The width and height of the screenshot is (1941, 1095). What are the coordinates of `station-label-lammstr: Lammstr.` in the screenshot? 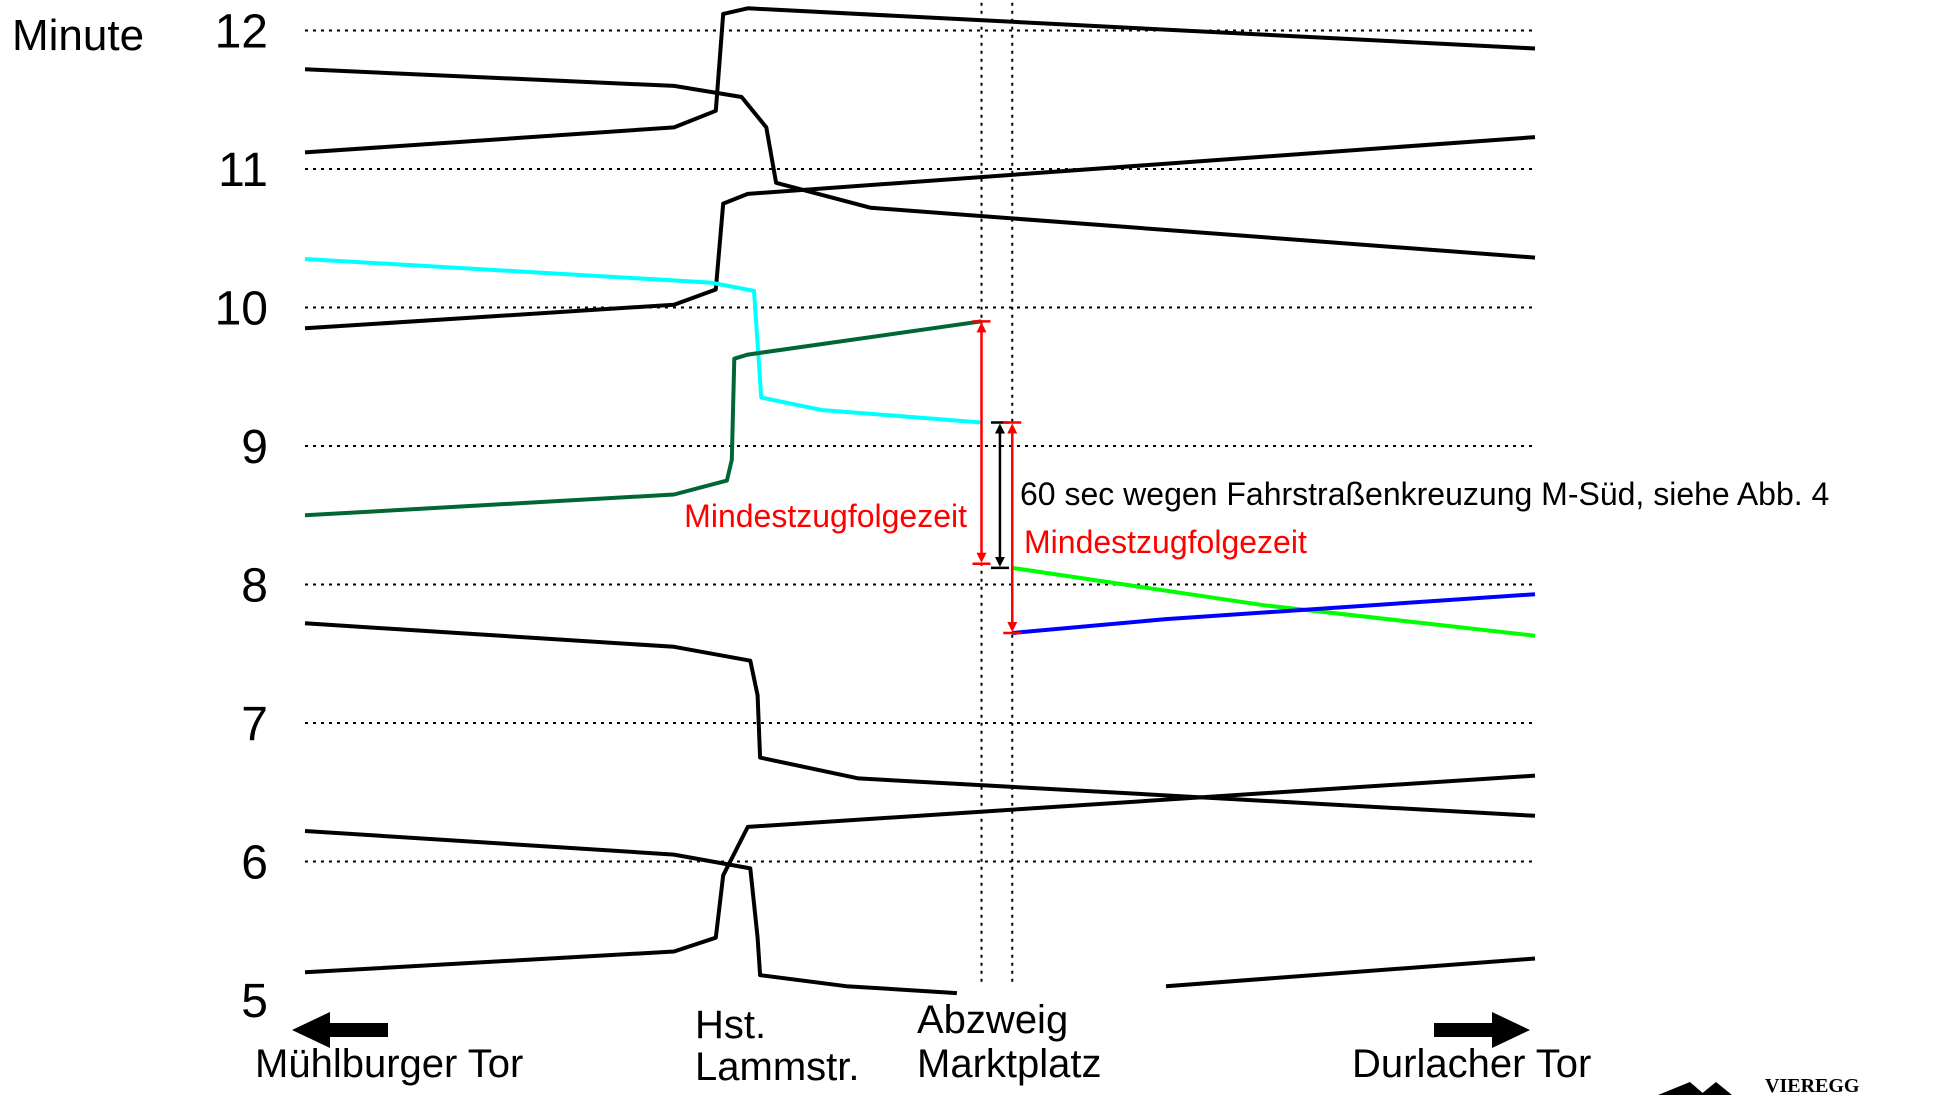 It's located at (777, 1067).